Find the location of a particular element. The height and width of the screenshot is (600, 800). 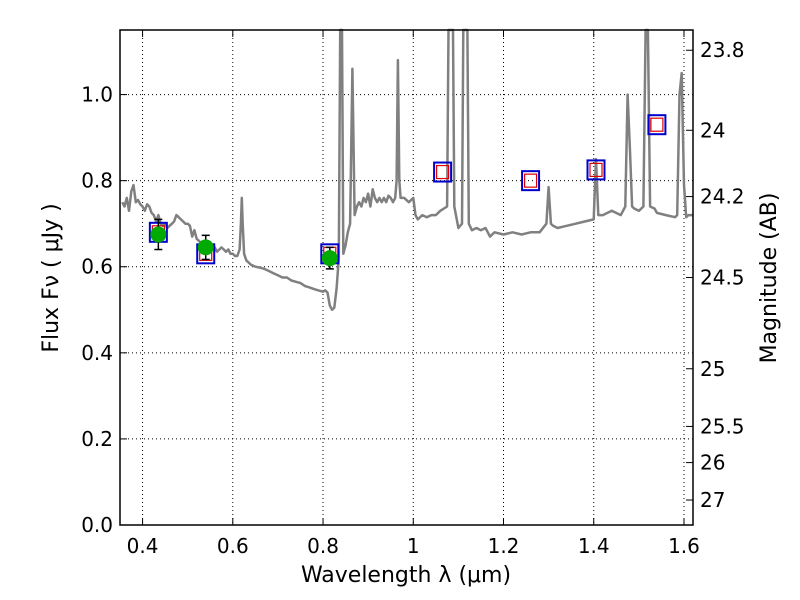

y-tick-label: 0.2 is located at coordinates (97, 439).